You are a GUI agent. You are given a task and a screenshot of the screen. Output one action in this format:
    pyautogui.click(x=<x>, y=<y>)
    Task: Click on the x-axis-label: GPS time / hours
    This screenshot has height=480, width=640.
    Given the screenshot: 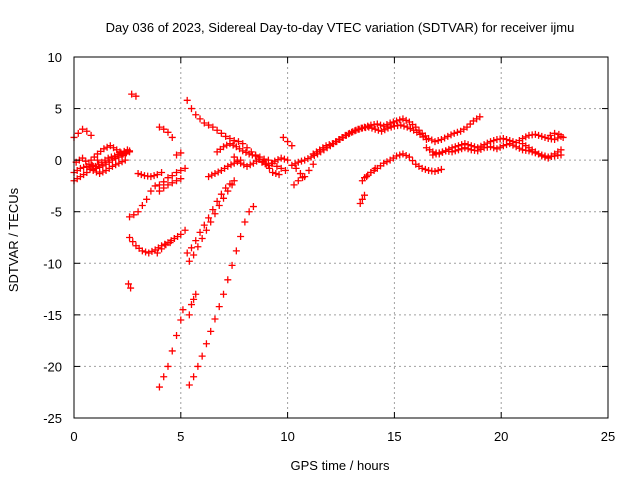 What is the action you would take?
    pyautogui.click(x=340, y=465)
    